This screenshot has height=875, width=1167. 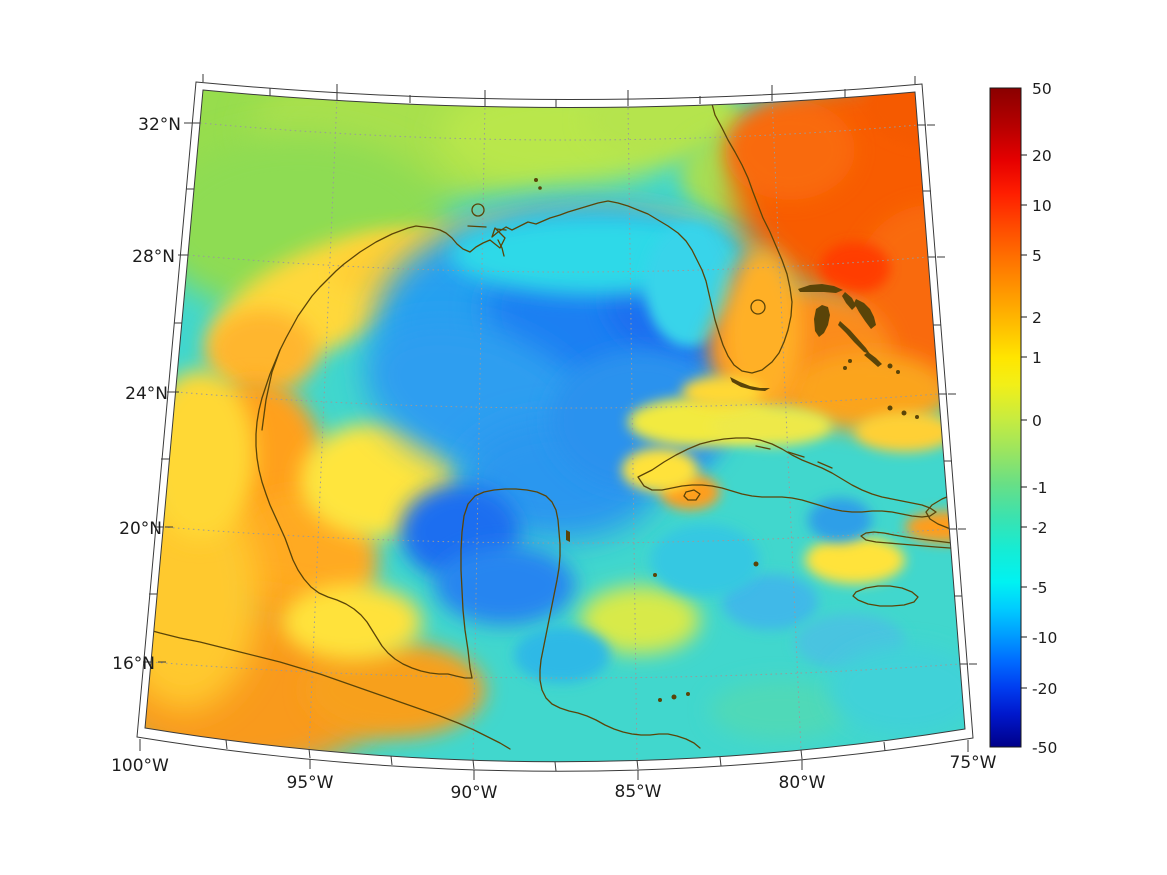 I want to click on longitude-labels: 100°W 95°W 90°W 85°W 80°W 75°W, so click(x=554, y=778).